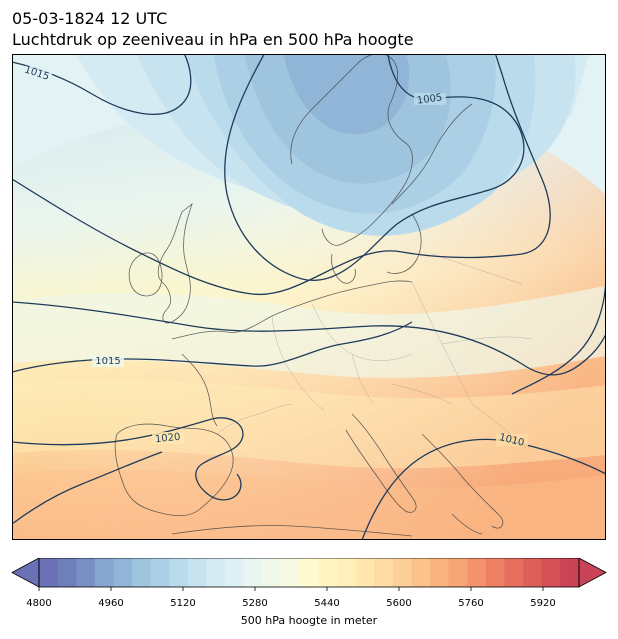 The image size is (618, 639). I want to click on isobar-1010-south, so click(309, 338).